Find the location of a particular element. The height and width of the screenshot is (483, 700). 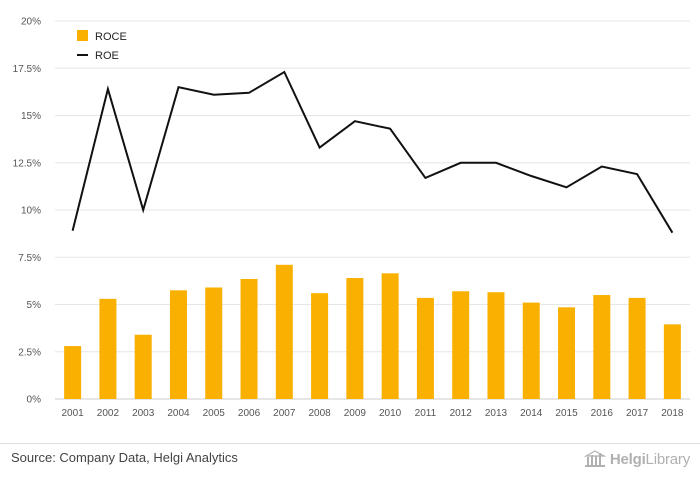

library-building-icon is located at coordinates (594, 458).